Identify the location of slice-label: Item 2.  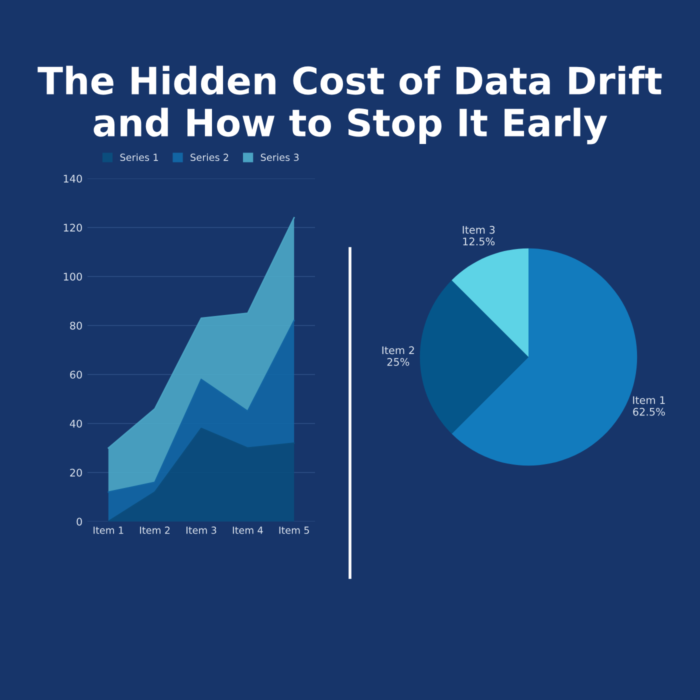
(398, 350).